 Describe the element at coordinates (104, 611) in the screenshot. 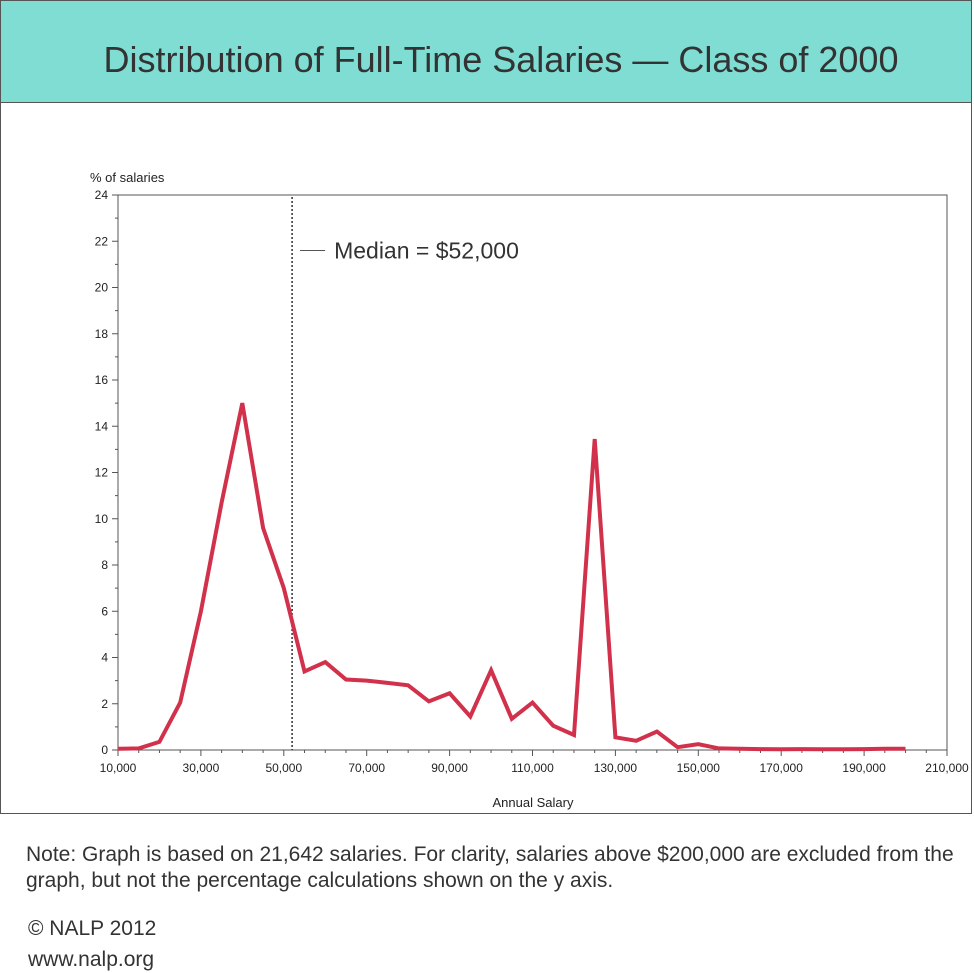

I see `y-tick-label: 6` at that location.